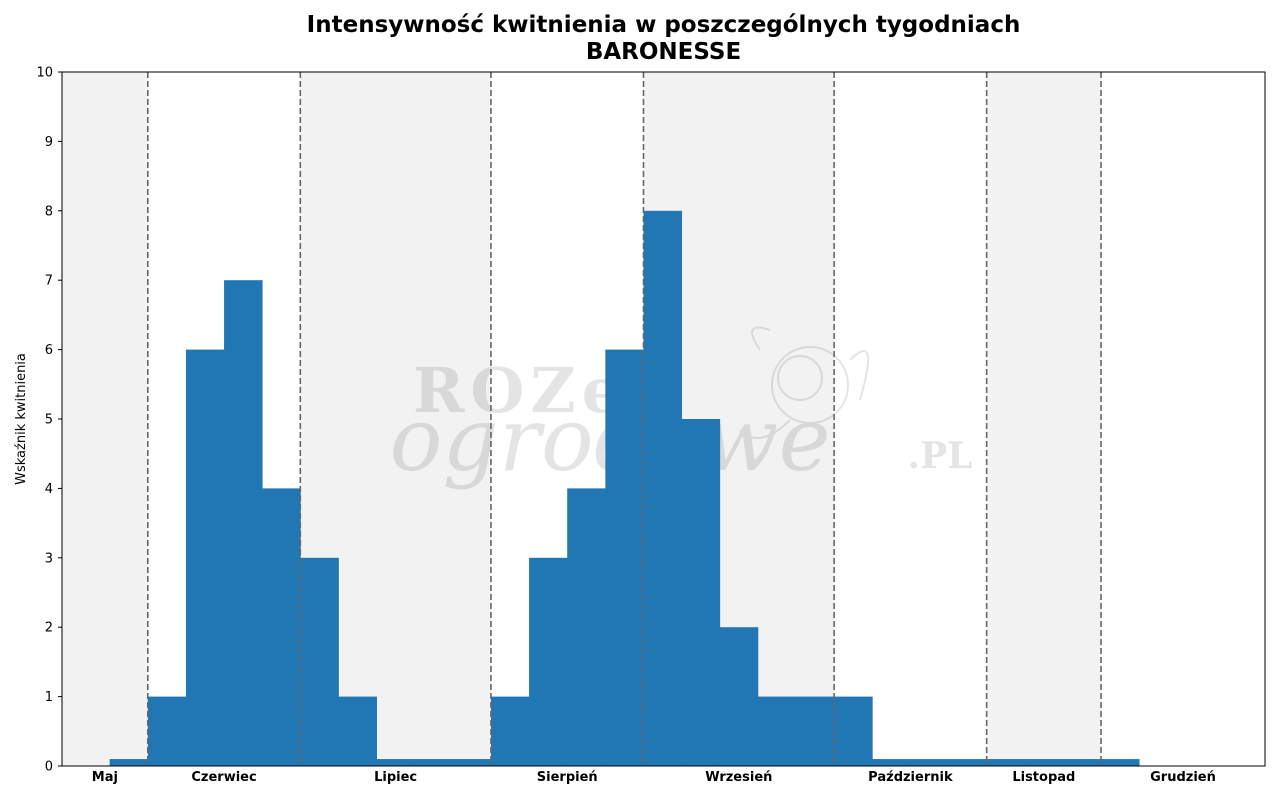  I want to click on watermark-rose-icon, so click(804, 382).